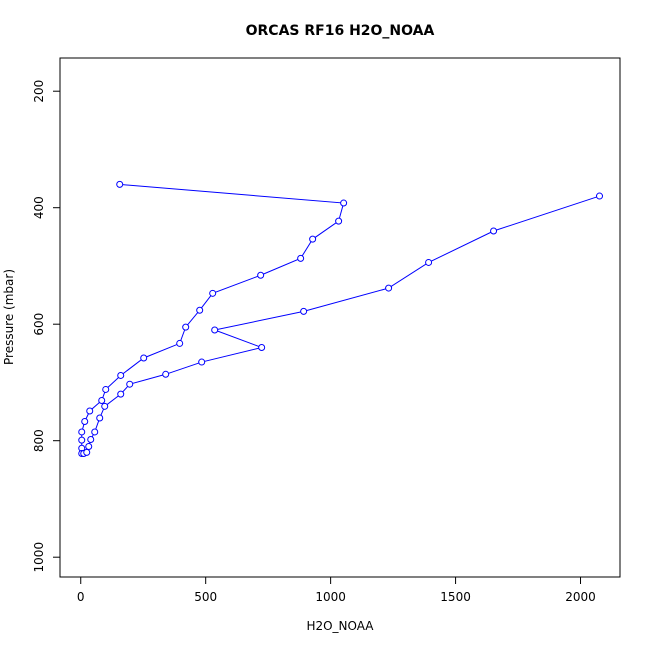 The height and width of the screenshot is (654, 650). What do you see at coordinates (39, 557) in the screenshot?
I see `y-tick-label: 1000` at bounding box center [39, 557].